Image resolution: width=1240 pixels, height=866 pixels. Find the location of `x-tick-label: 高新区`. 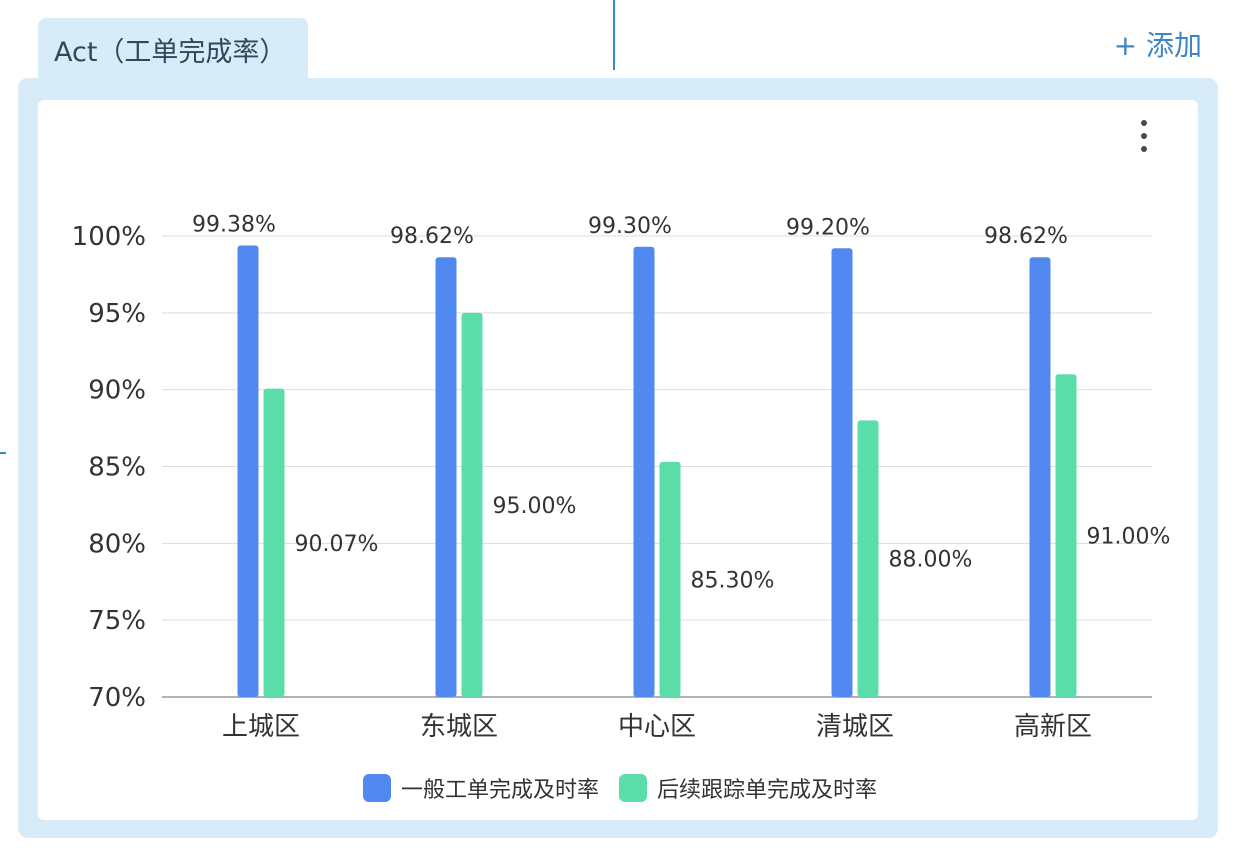

x-tick-label: 高新区 is located at coordinates (1053, 727).